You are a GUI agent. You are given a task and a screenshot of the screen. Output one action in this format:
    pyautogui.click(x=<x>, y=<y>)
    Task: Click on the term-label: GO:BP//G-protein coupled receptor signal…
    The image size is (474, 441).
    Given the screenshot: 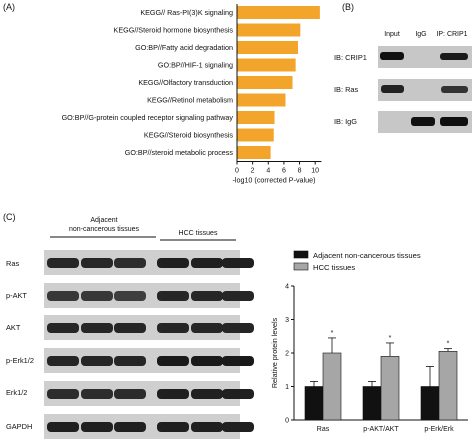 What is the action you would take?
    pyautogui.click(x=148, y=117)
    